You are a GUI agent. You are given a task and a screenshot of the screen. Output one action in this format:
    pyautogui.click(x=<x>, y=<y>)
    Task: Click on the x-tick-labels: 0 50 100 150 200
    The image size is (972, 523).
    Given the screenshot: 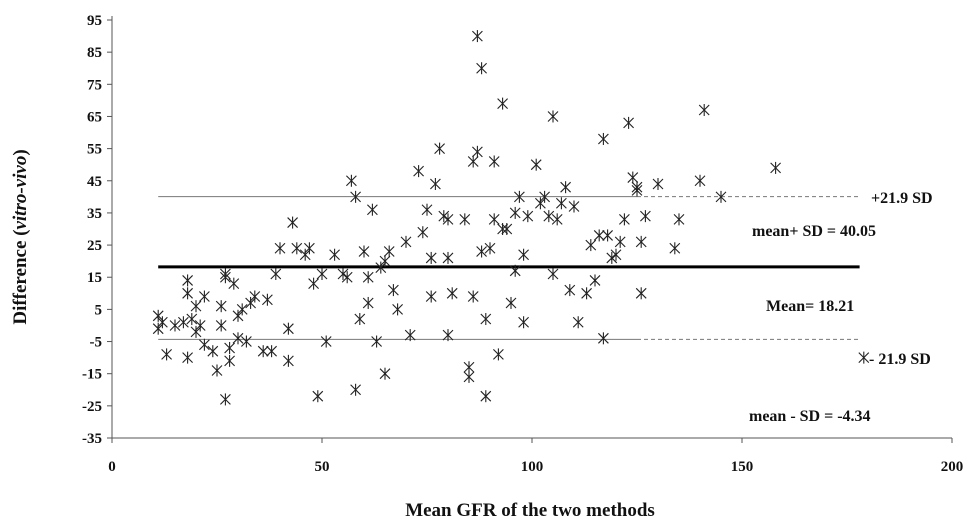 What is the action you would take?
    pyautogui.click(x=535, y=467)
    